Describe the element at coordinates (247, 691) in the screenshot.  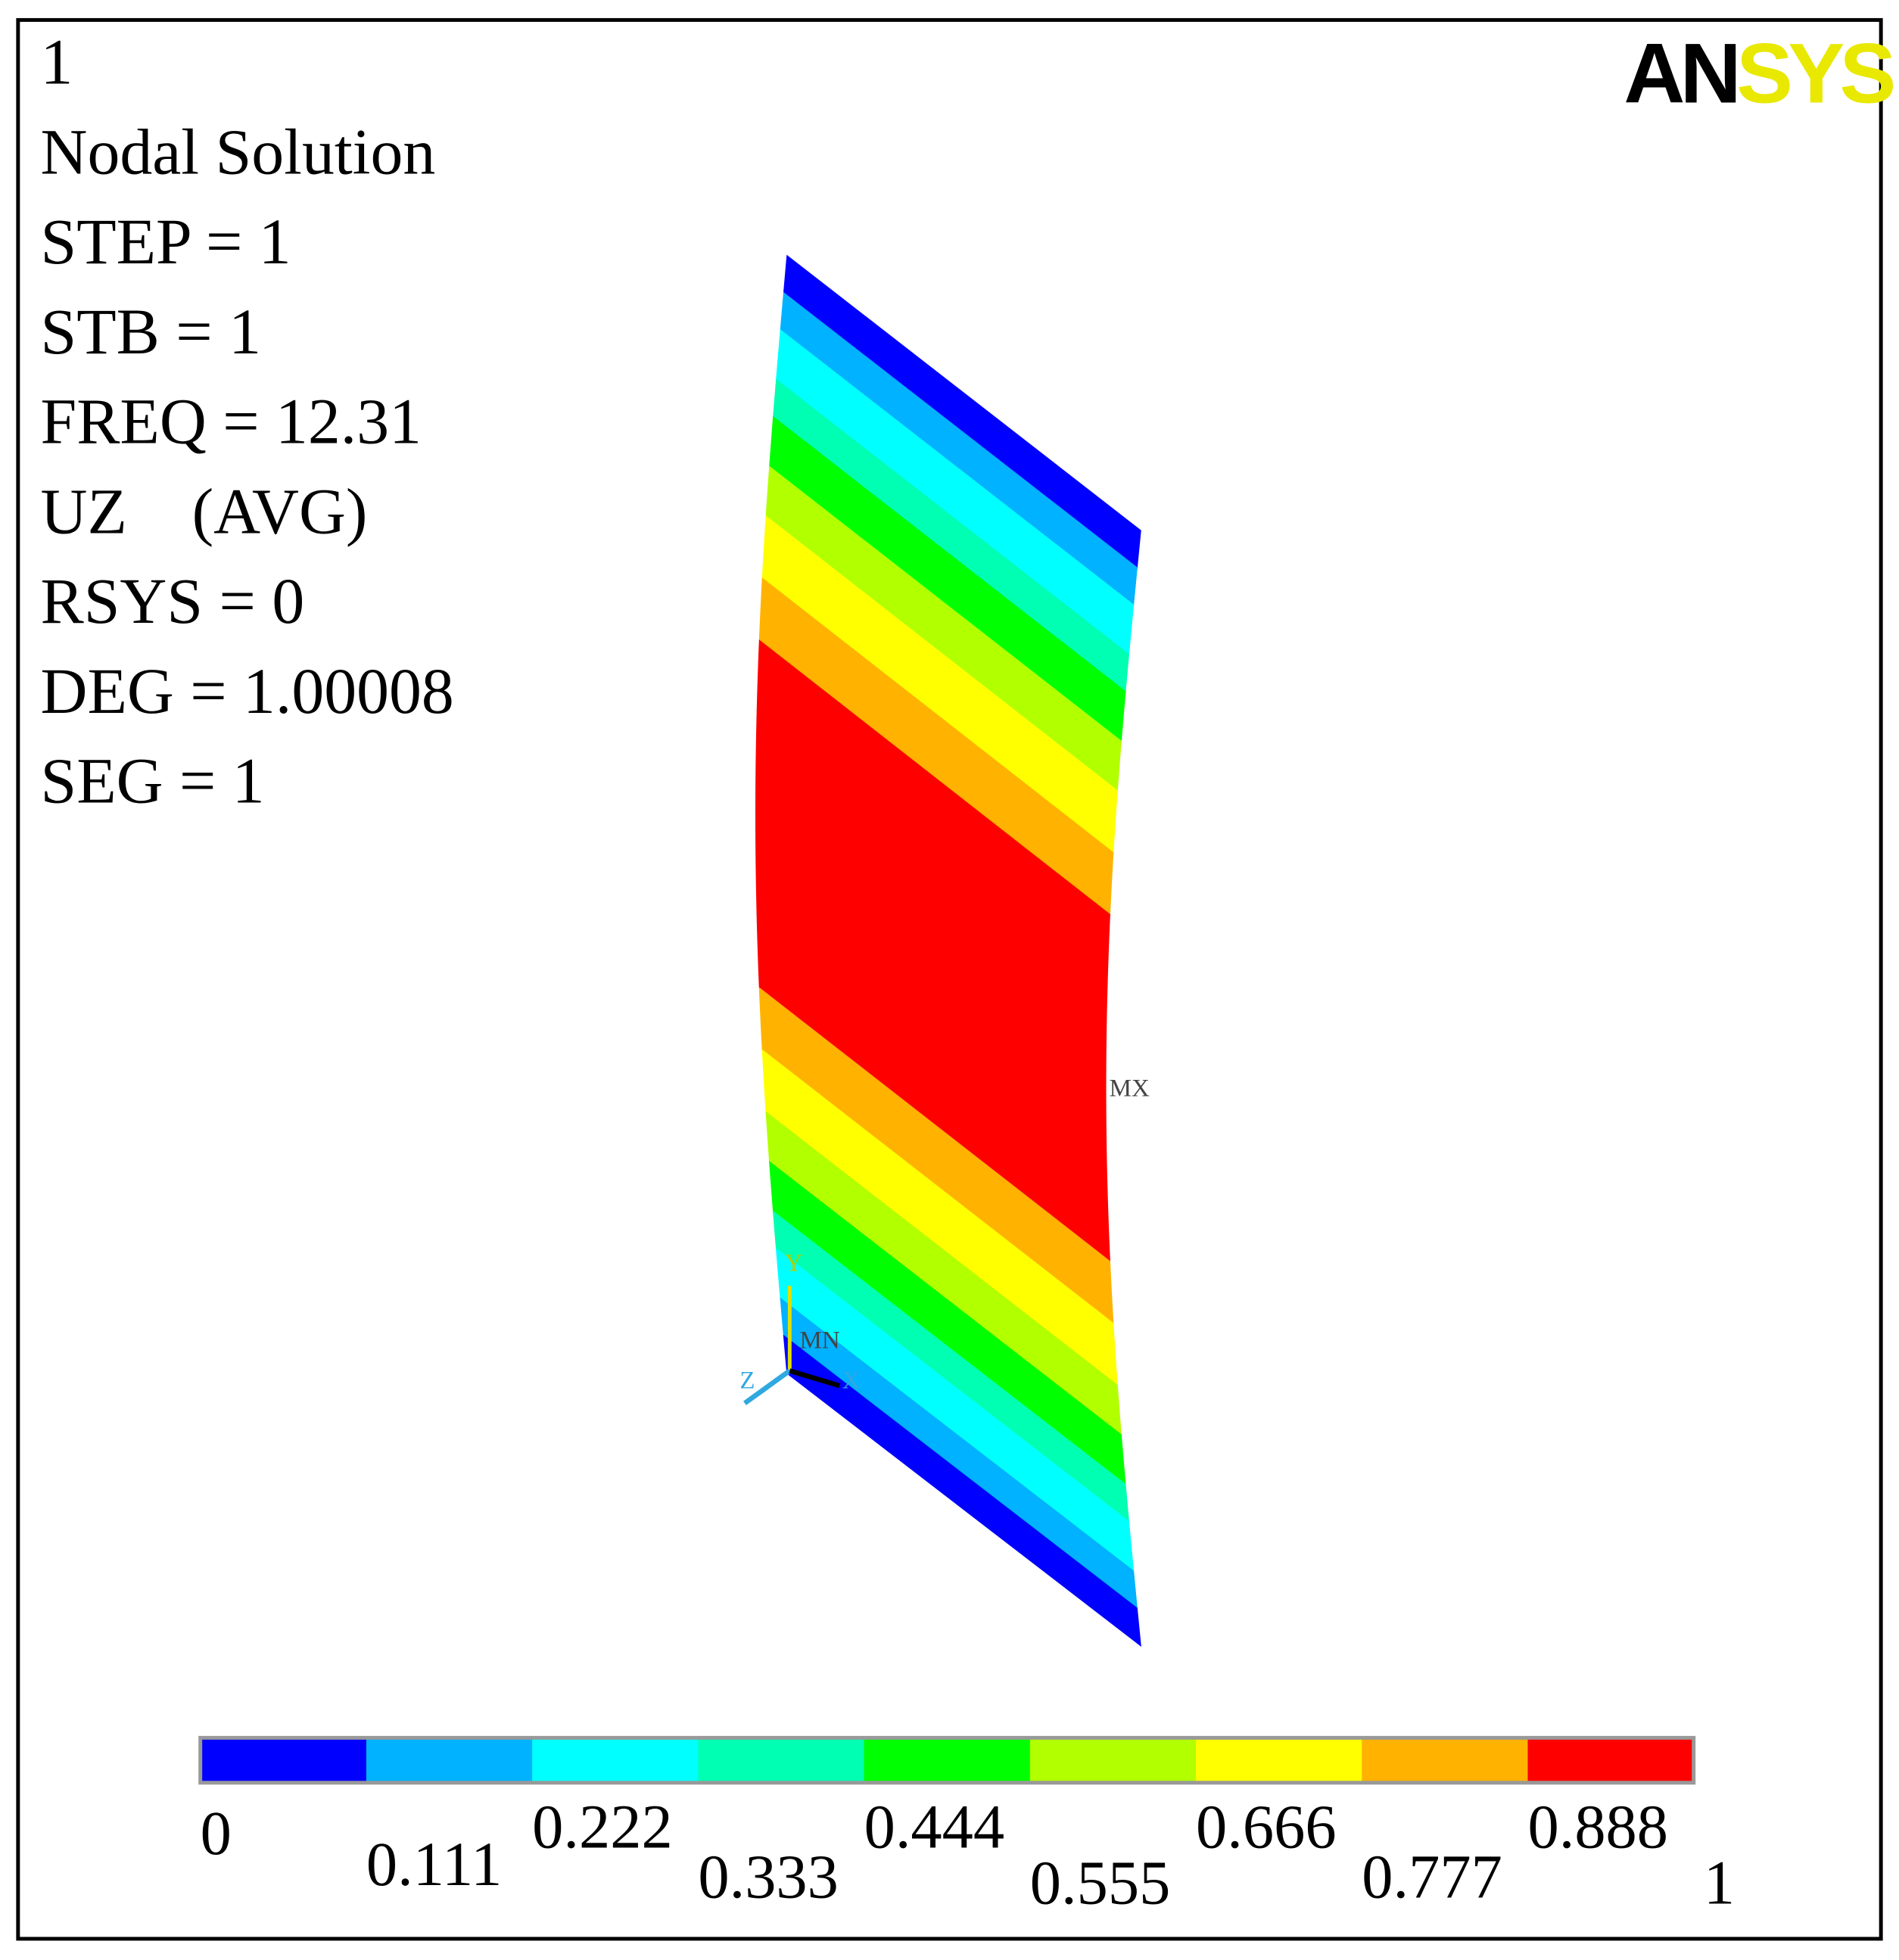
I see `info-line: DEG = 1.00008` at that location.